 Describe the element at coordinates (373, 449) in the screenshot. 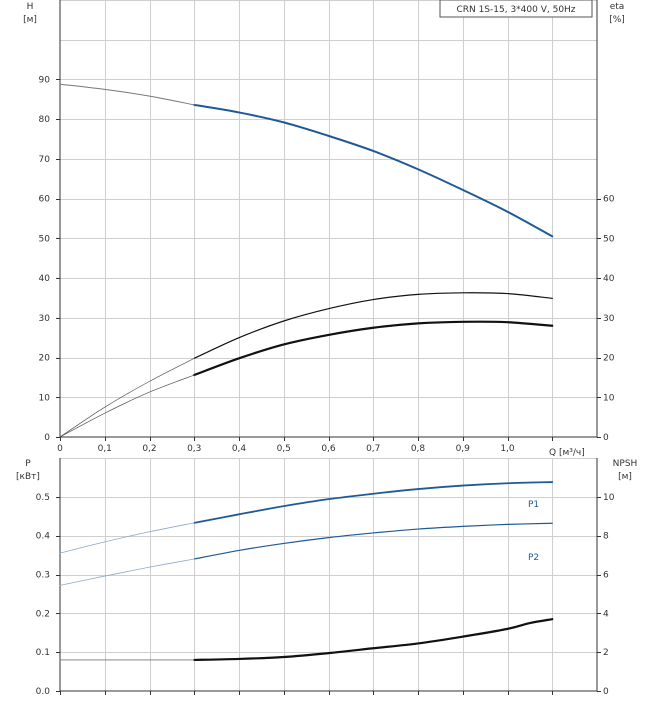

I see `x-tick-label: 0,7` at that location.